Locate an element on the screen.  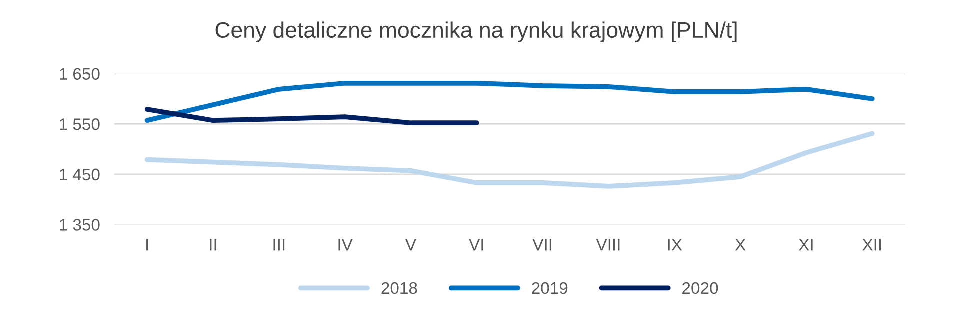
x-tick-label: VIII is located at coordinates (608, 245).